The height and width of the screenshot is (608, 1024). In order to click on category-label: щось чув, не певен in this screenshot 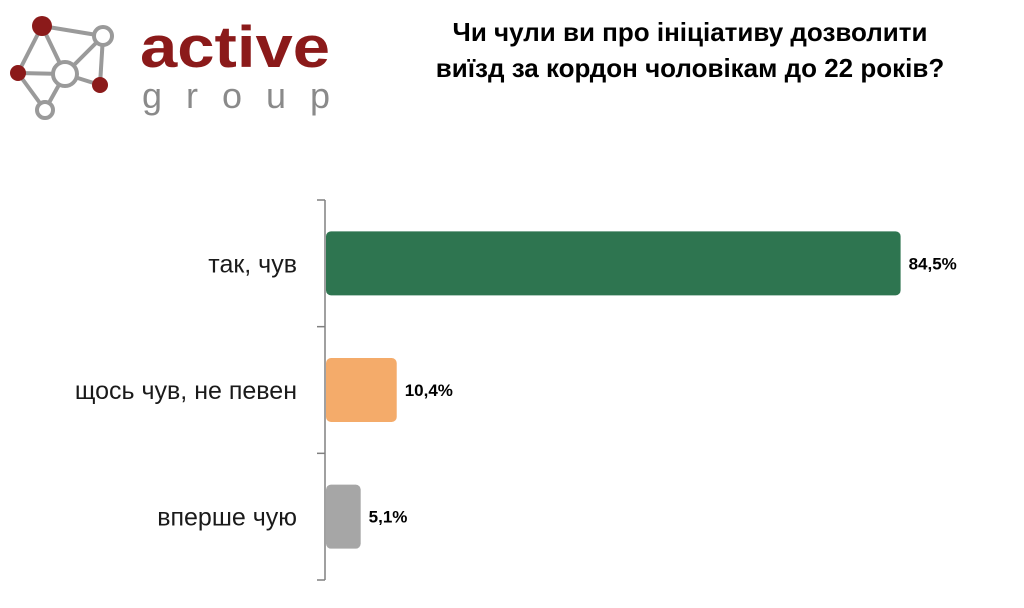, I will do `click(186, 391)`.